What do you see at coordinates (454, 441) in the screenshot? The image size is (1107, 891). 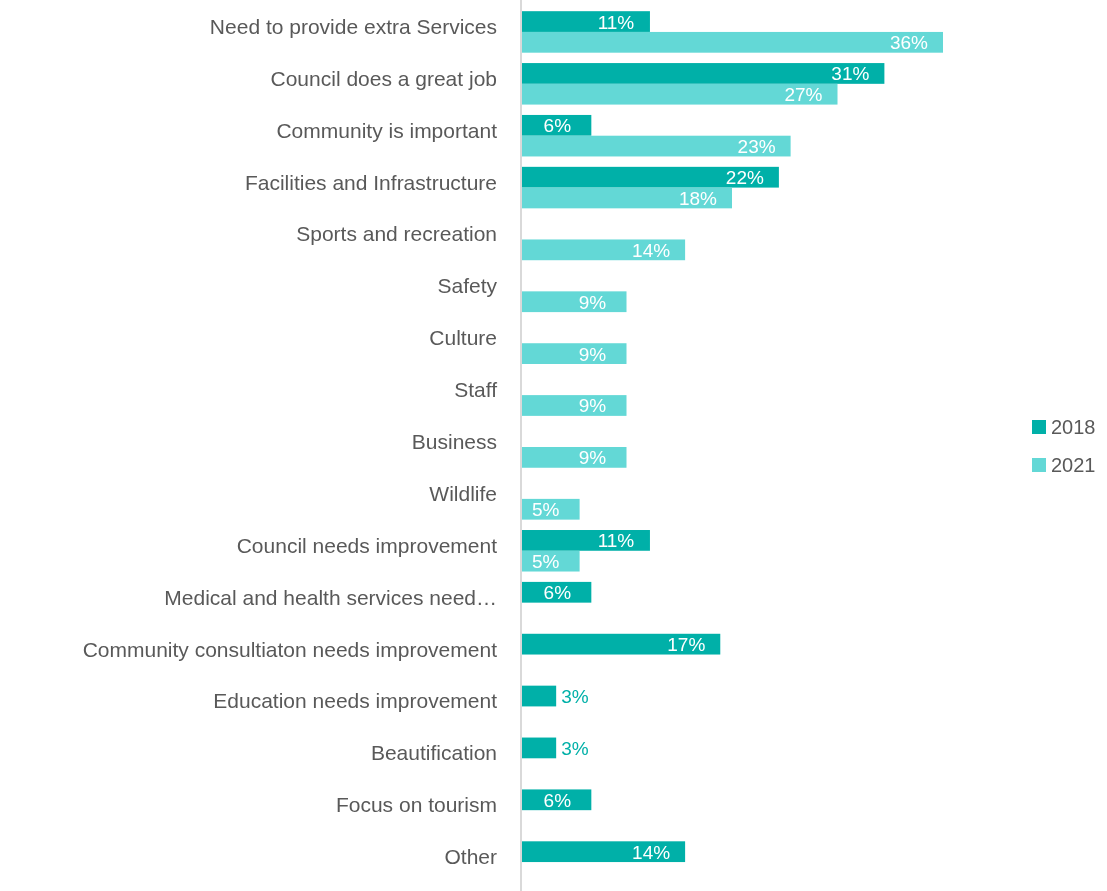 I see `y-tick-label: Business` at bounding box center [454, 441].